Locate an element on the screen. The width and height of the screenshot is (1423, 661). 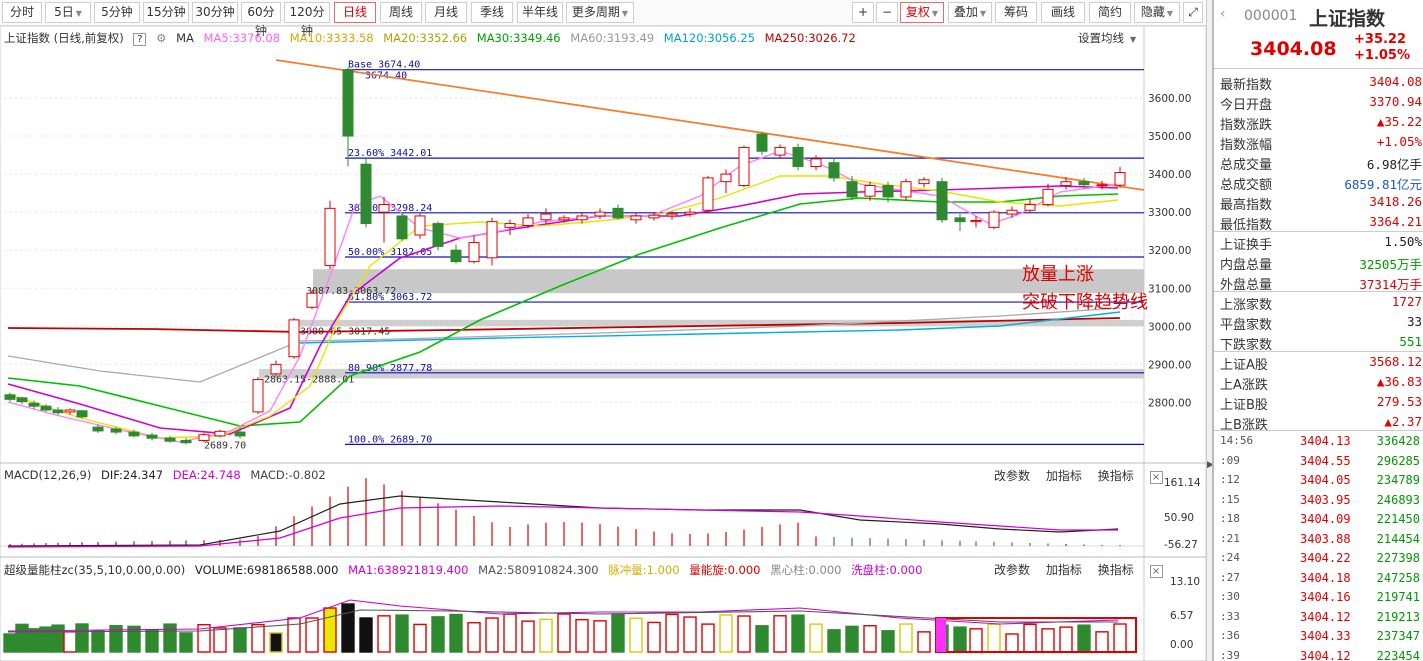
ma5-value: MA5:3376.08 is located at coordinates (242, 38).